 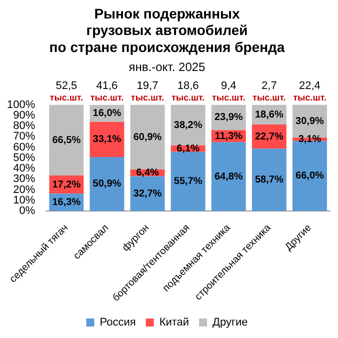 I want to click on data-label: 60,9%, so click(x=147, y=137).